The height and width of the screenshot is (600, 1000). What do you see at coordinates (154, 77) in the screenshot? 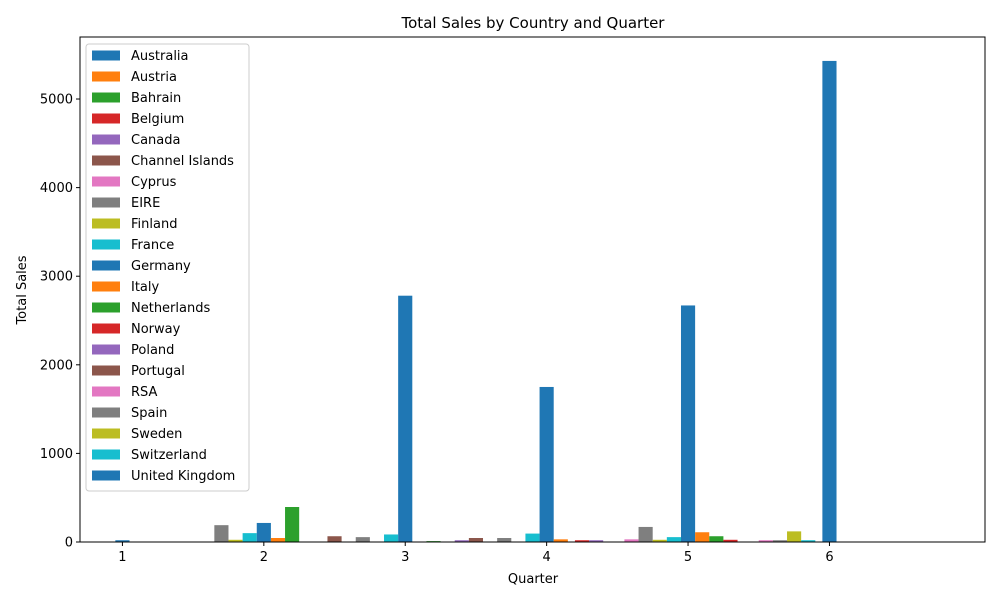
I see `legend-label: Austria` at bounding box center [154, 77].